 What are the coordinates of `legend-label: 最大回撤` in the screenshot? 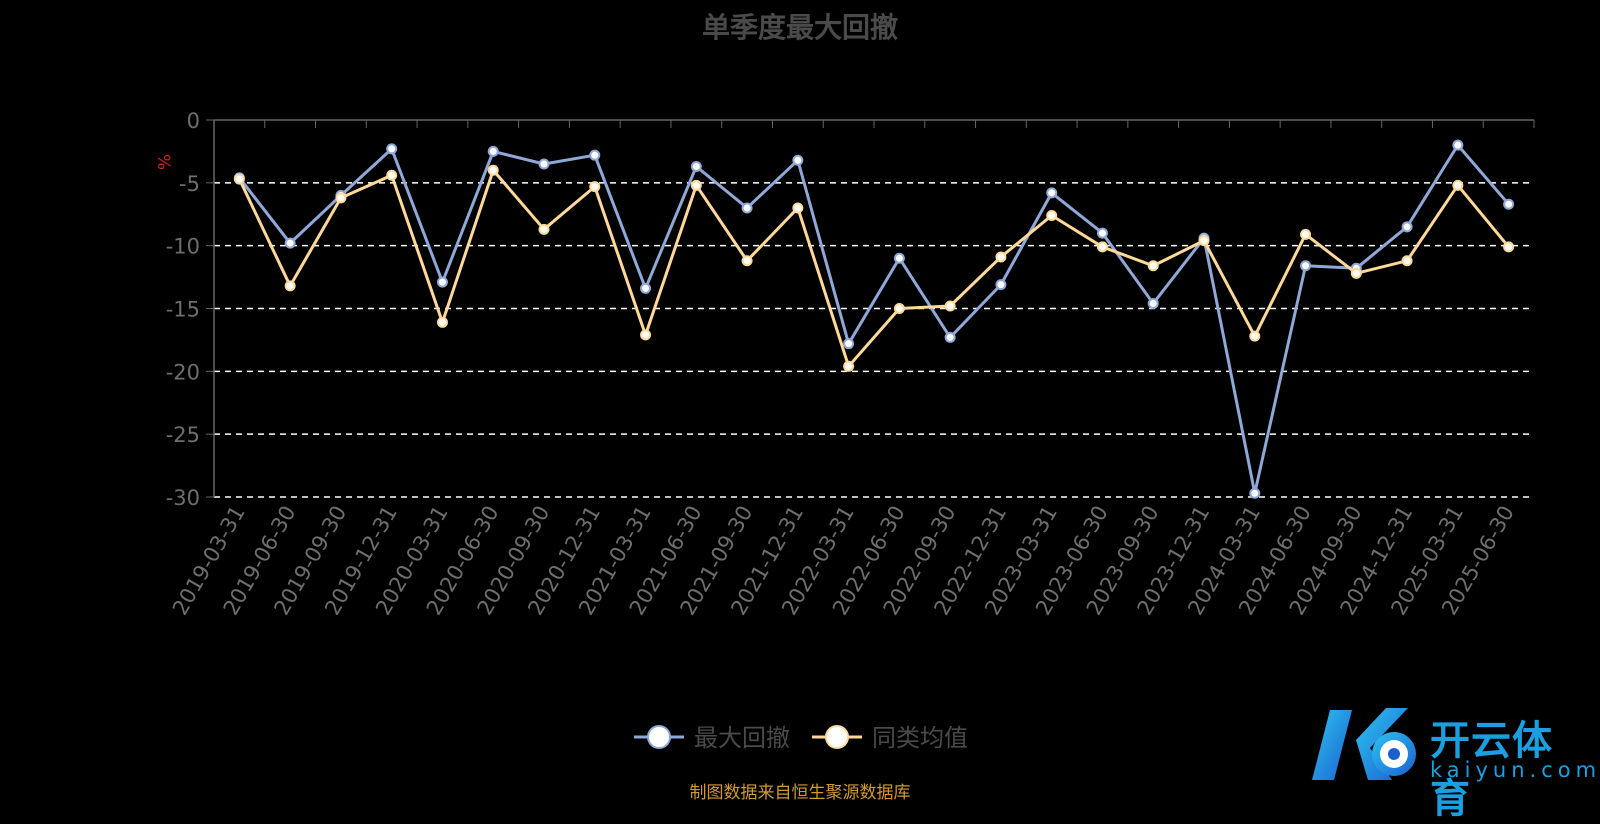 It's located at (742, 738).